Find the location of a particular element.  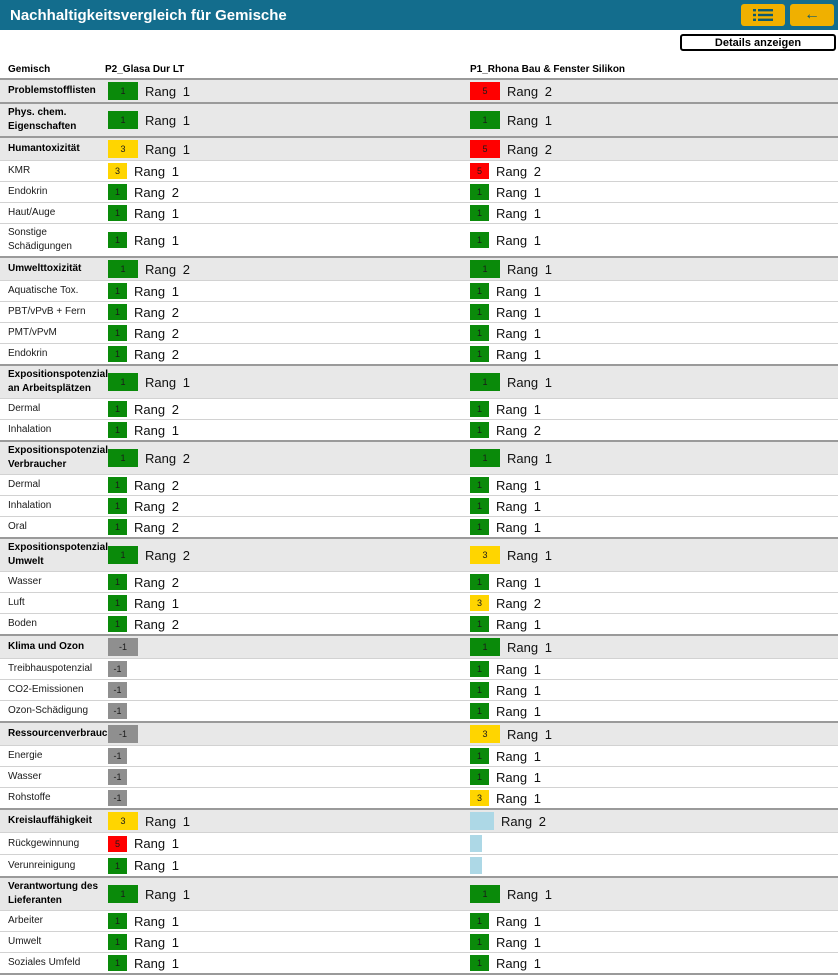

table-row: Endokrin 1 Rang 2 1 Rang 1 is located at coordinates (419, 191).